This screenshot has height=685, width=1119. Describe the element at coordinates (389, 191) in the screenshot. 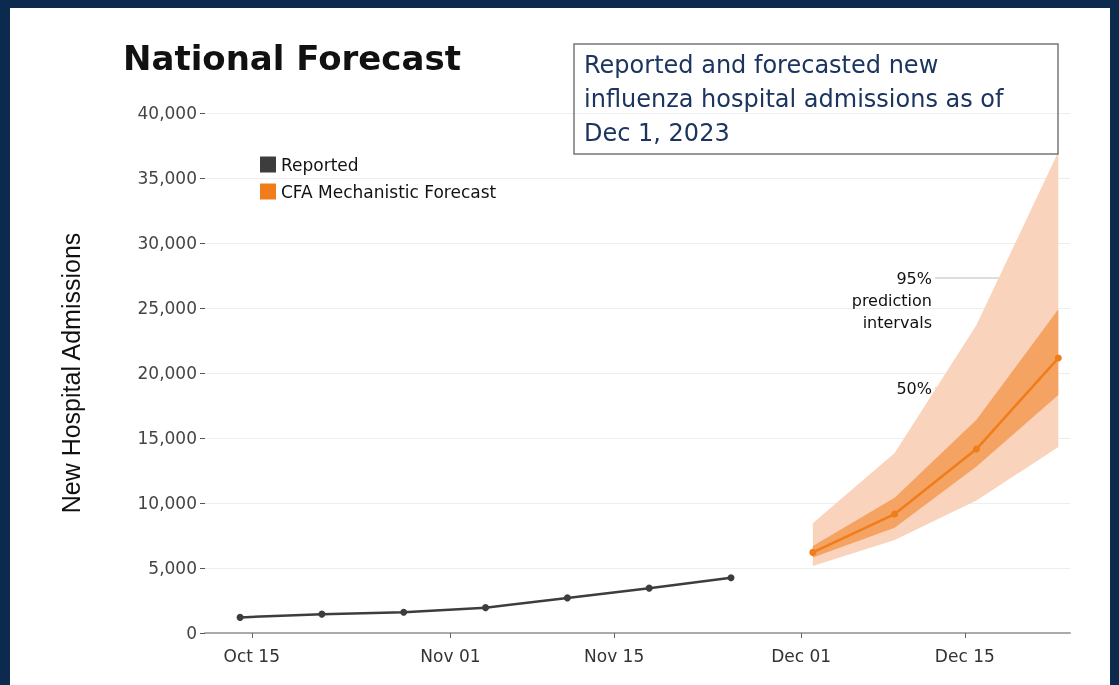

I see `legend-label: CFA Mechanistic Forecast` at that location.